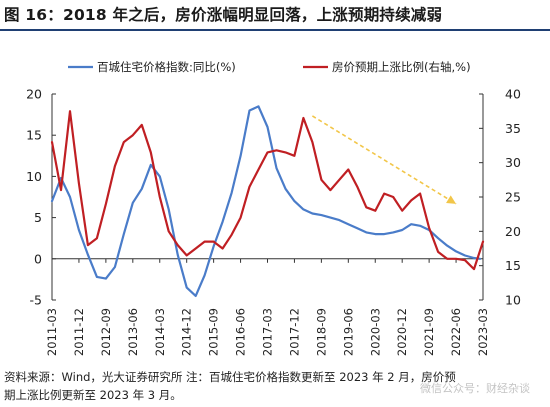 This screenshot has width=550, height=407. Describe the element at coordinates (513, 94) in the screenshot. I see `y-right-tick-label: 40` at that location.